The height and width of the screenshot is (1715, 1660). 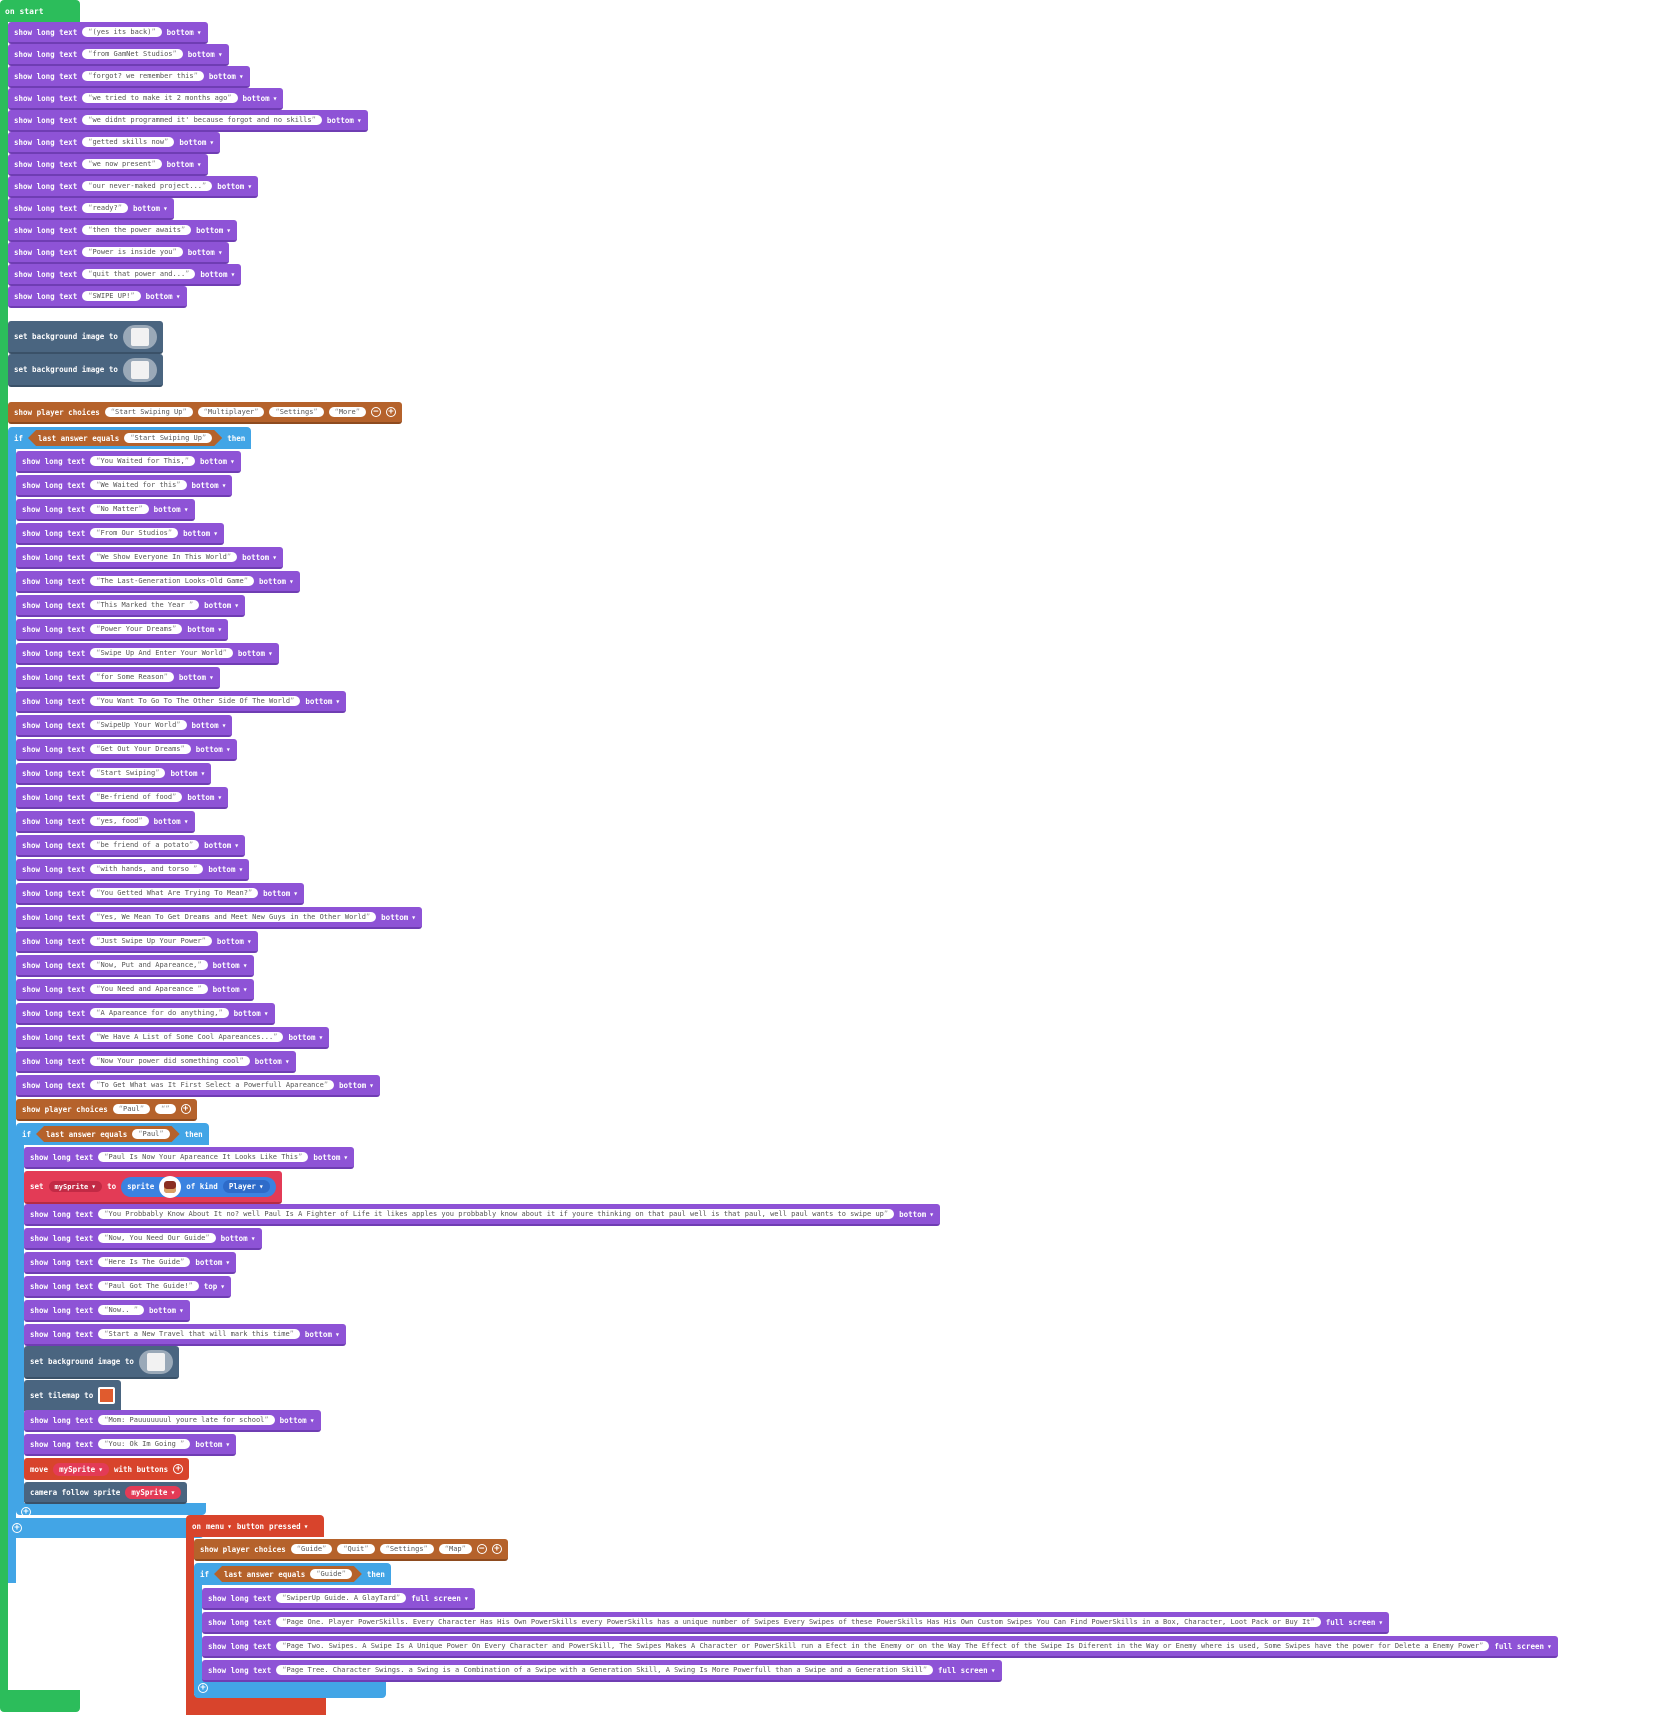 What do you see at coordinates (118, 55) in the screenshot?
I see `show-long-text-block: show long text from GamNet Studios bottom` at bounding box center [118, 55].